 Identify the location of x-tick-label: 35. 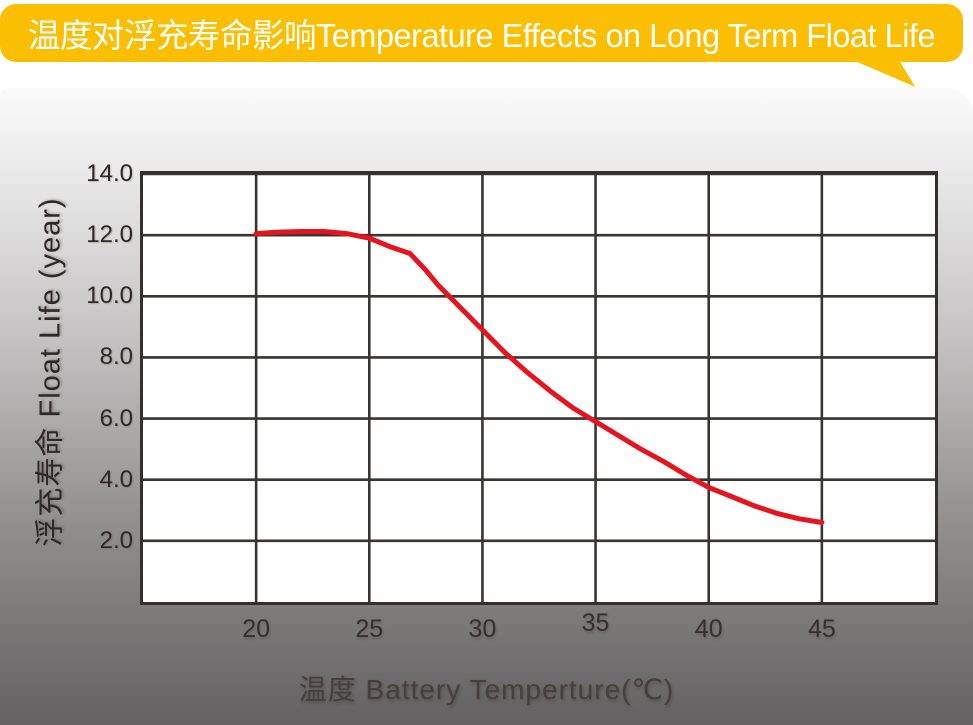
(595, 623).